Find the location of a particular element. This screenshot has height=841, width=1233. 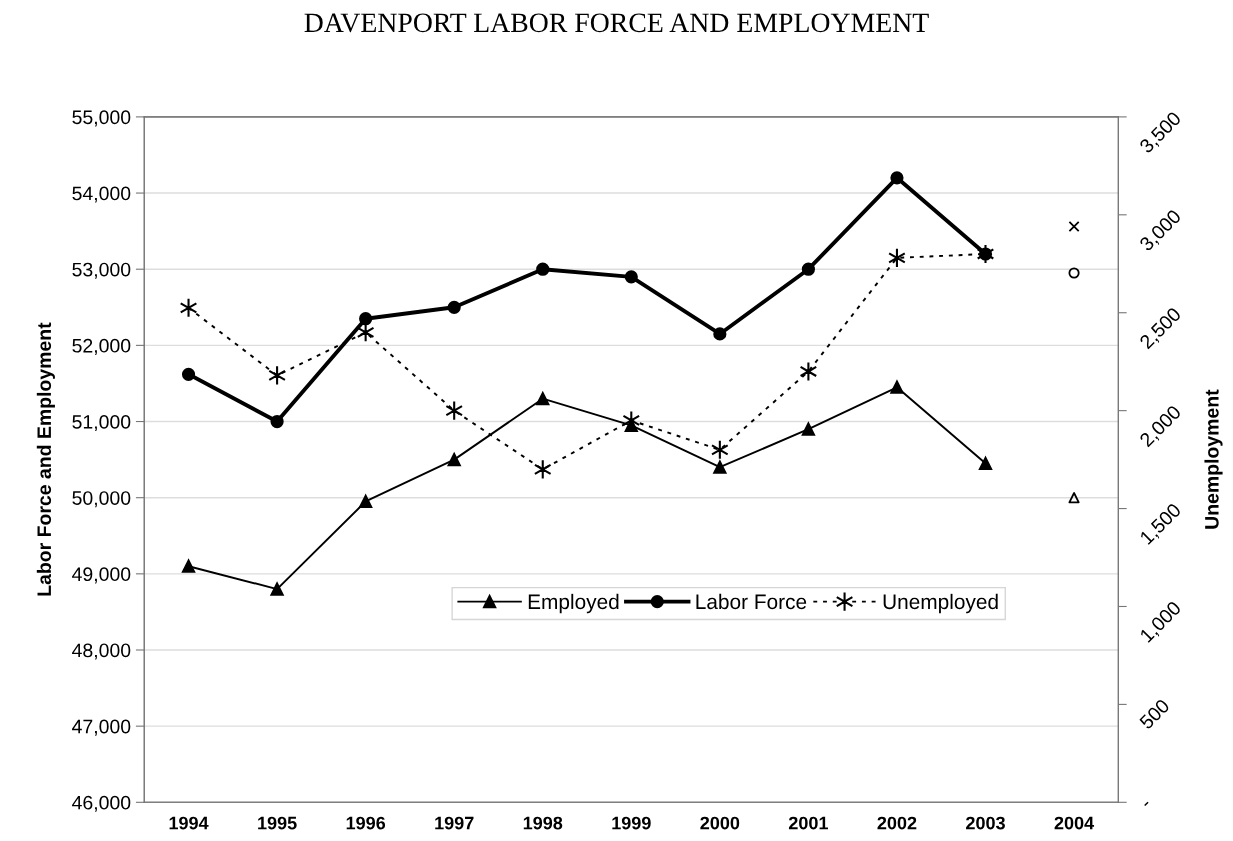

y-tick-label: 51,000 is located at coordinates (101, 423).